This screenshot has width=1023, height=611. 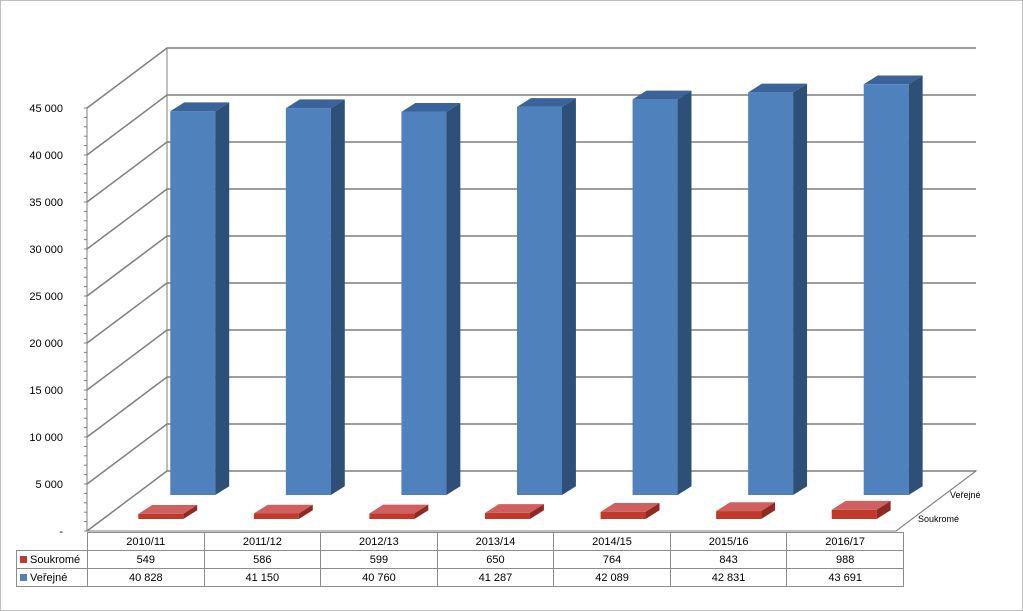 I want to click on data-table-value: 764, so click(x=612, y=559).